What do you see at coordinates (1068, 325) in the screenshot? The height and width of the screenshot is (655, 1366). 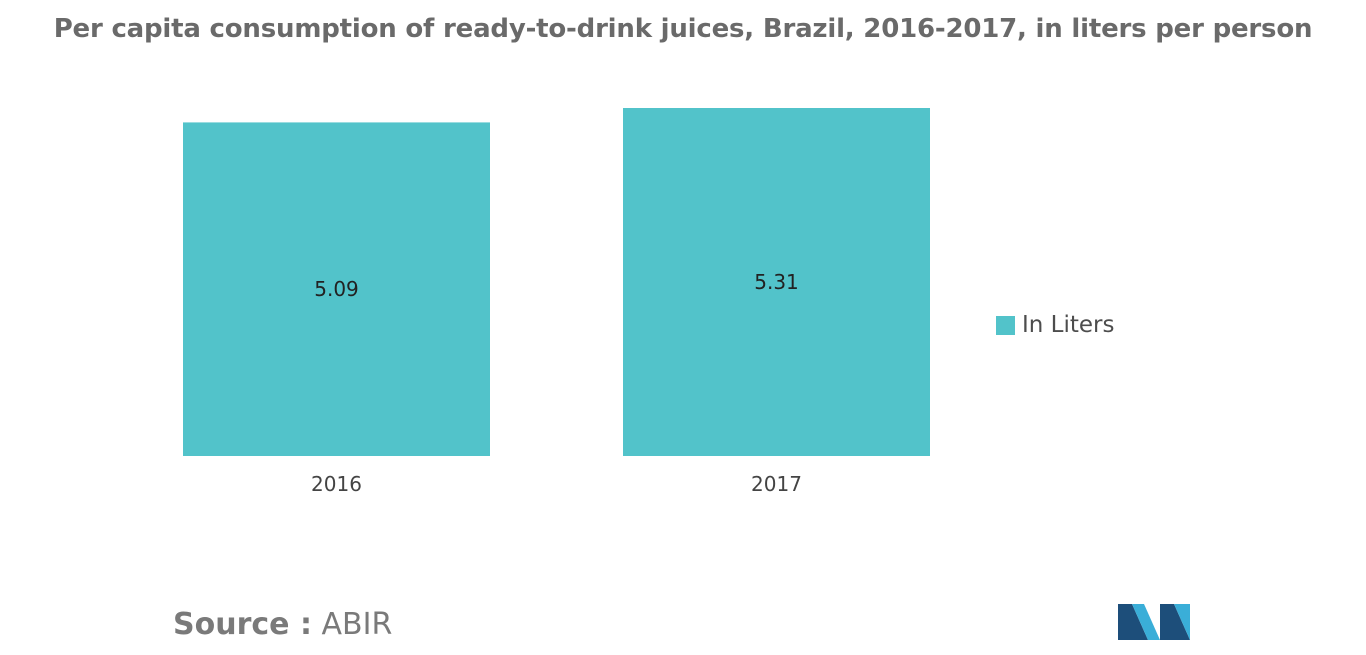 I see `legend-label: In Liters` at bounding box center [1068, 325].